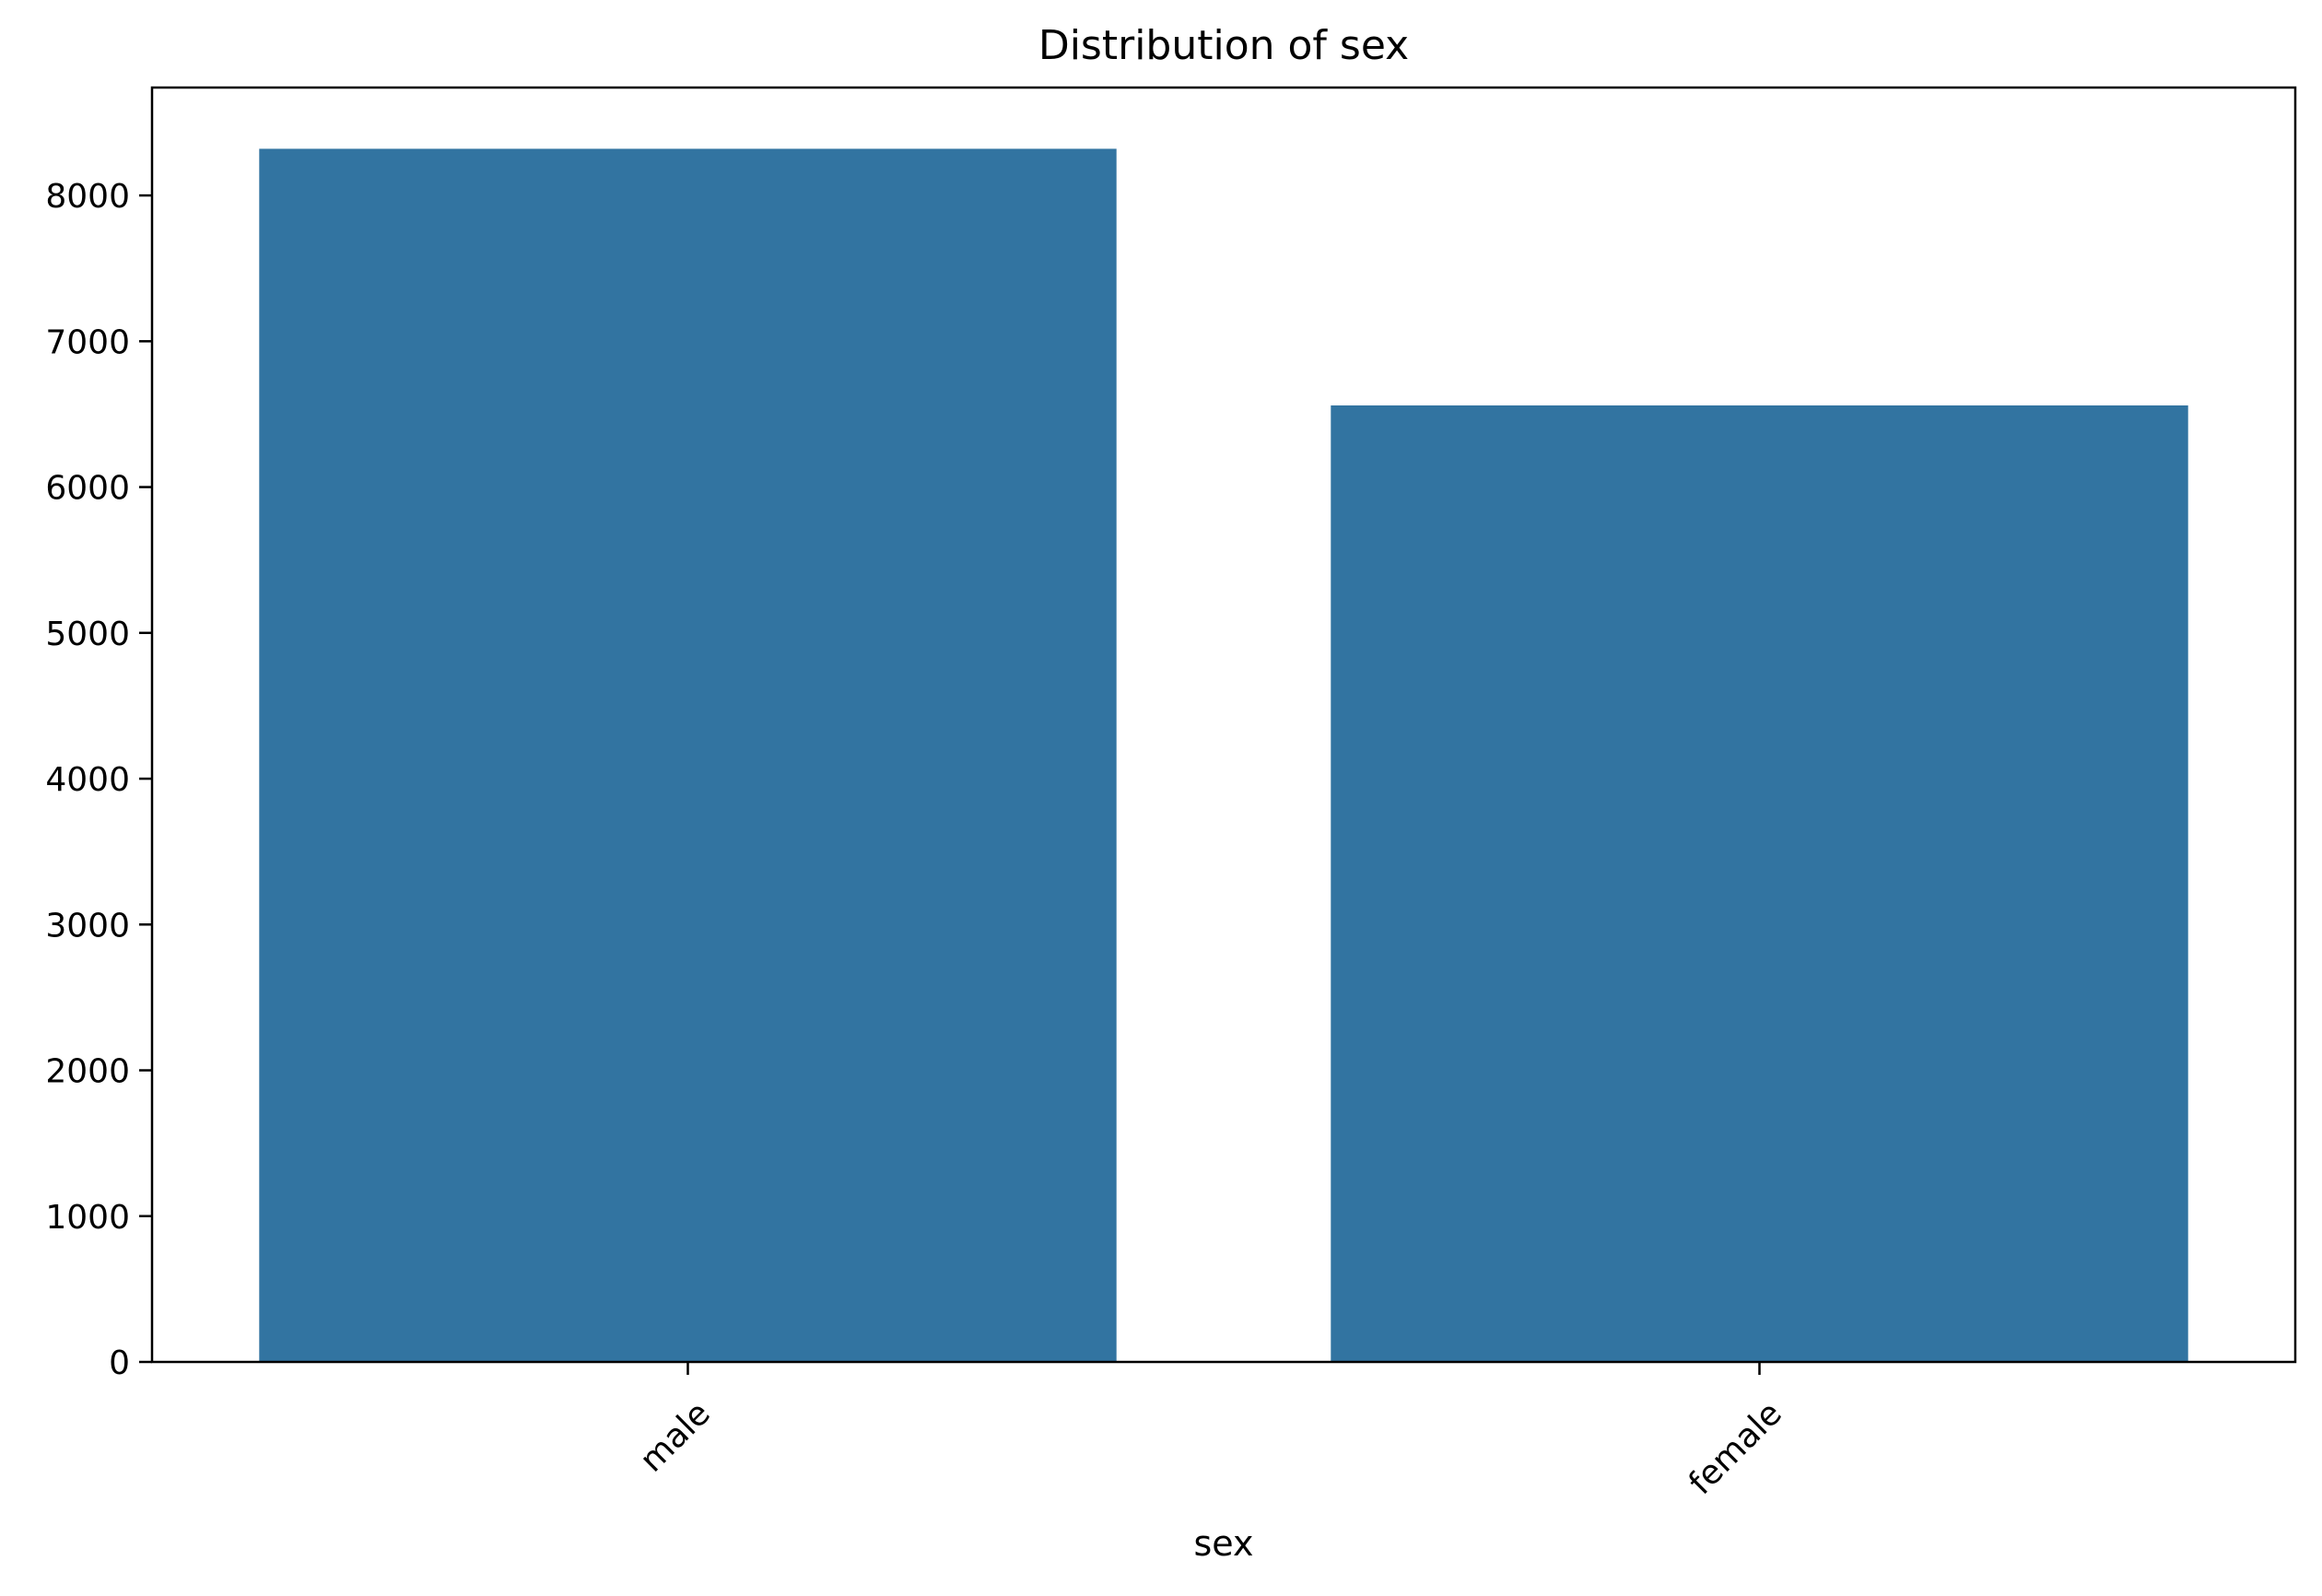 The width and height of the screenshot is (2322, 1596). I want to click on y-tick-label: 6000, so click(87, 489).